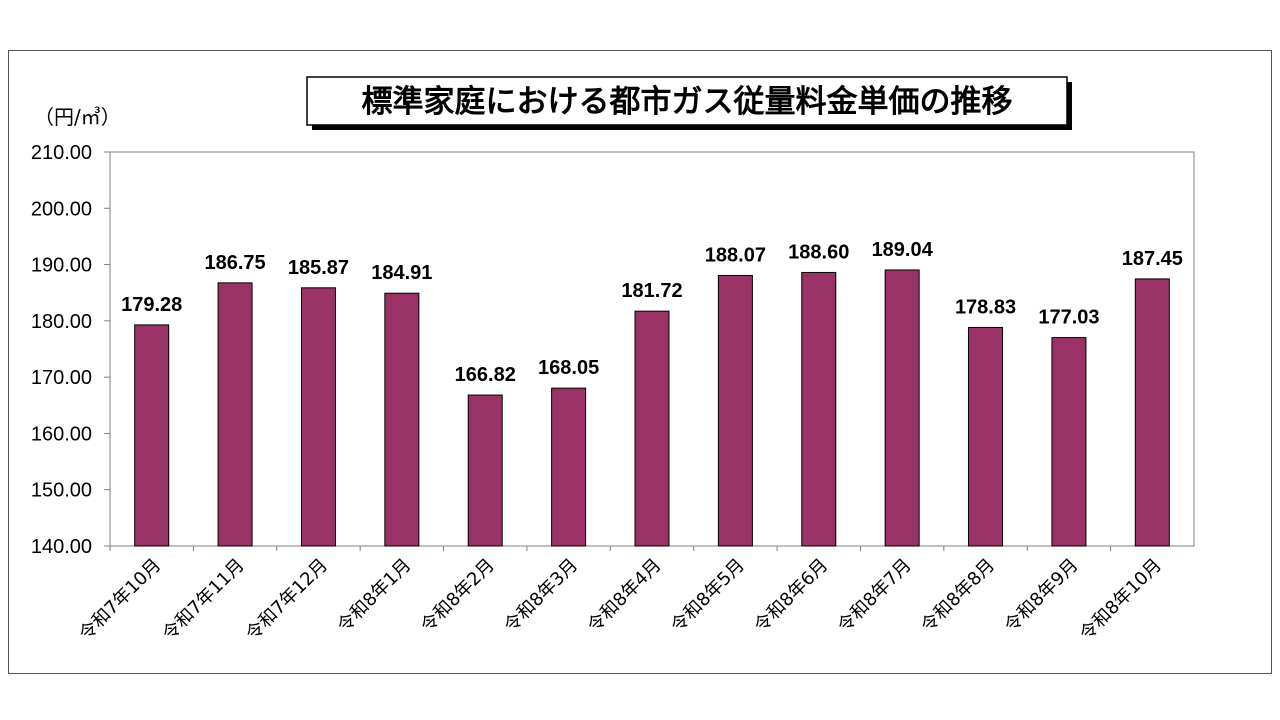  Describe the element at coordinates (401, 273) in the screenshot. I see `bar-value-label: 184.91` at that location.